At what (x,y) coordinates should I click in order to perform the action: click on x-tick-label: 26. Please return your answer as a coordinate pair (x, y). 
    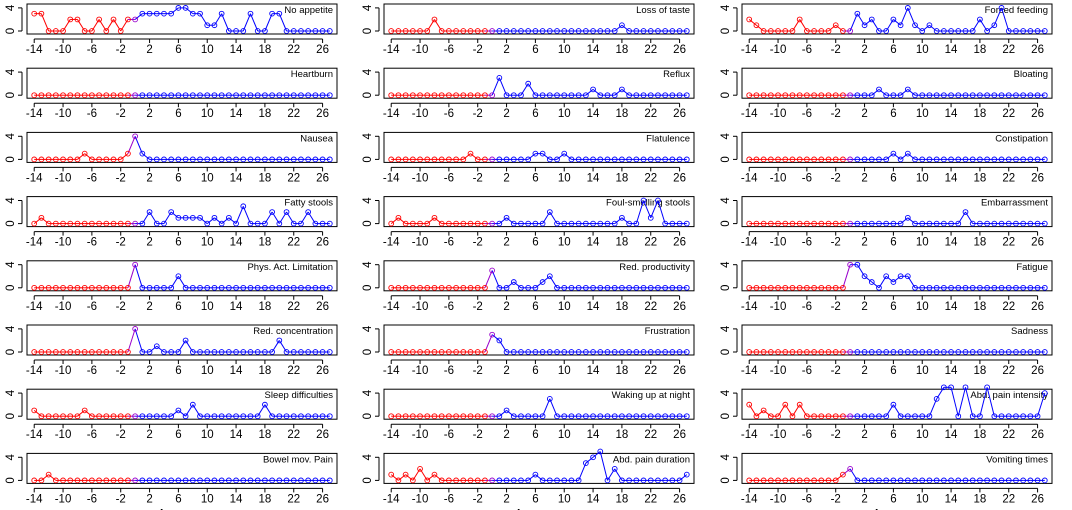
    Looking at the image, I should click on (322, 371).